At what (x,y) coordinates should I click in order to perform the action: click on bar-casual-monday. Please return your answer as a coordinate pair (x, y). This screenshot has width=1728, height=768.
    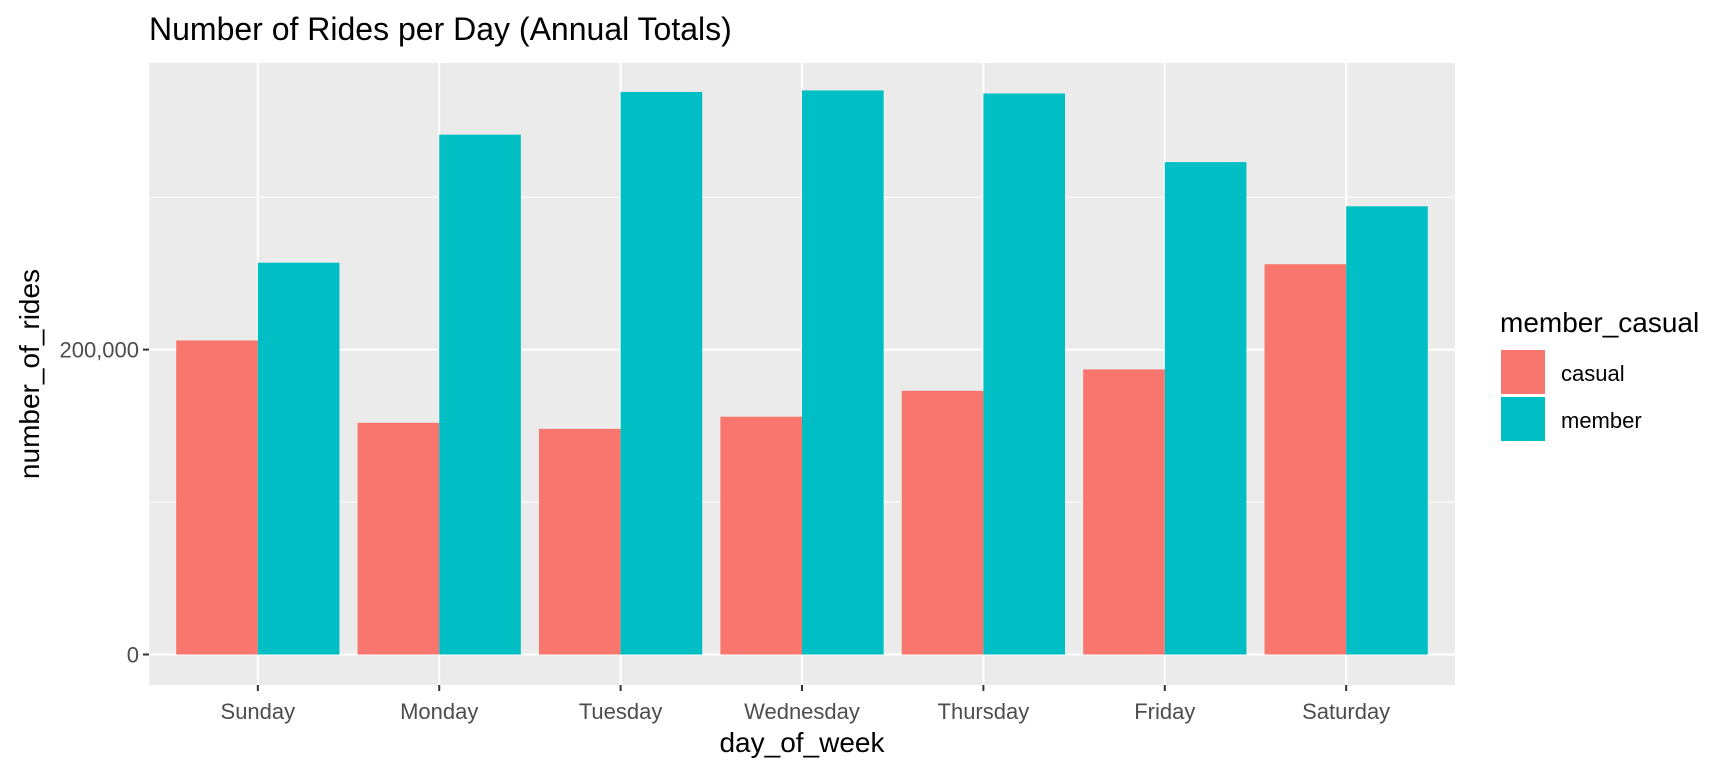
    Looking at the image, I should click on (398, 538).